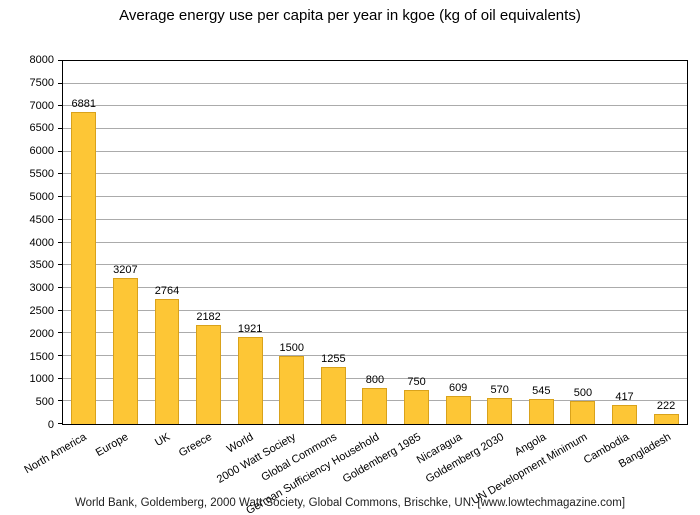  I want to click on bar-slot: 750, so click(417, 242).